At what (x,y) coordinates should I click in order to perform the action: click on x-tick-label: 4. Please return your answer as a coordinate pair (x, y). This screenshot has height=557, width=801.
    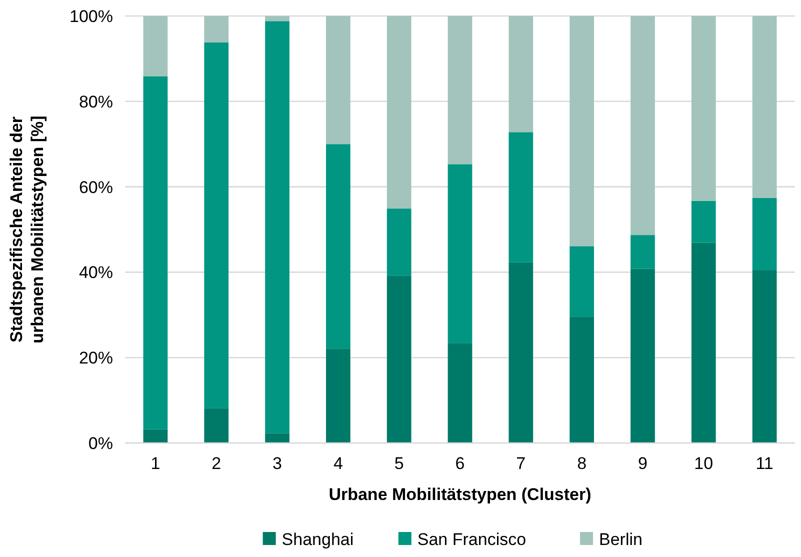
    Looking at the image, I should click on (338, 463).